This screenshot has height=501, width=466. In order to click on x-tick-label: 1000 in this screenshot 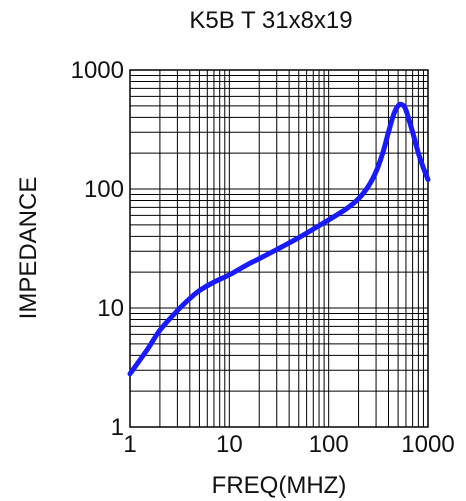, I will do `click(427, 444)`.